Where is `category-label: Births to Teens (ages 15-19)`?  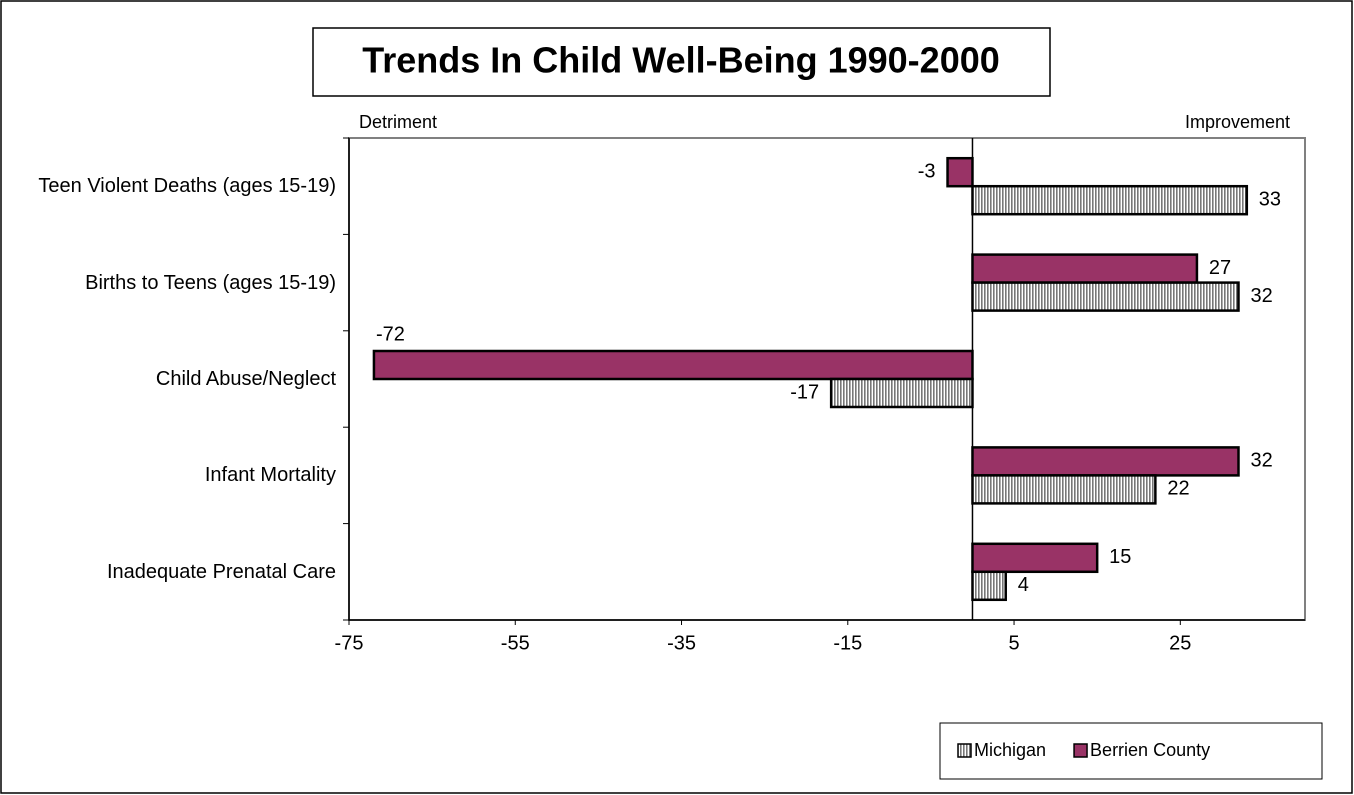
category-label: Births to Teens (ages 15-19) is located at coordinates (210, 282).